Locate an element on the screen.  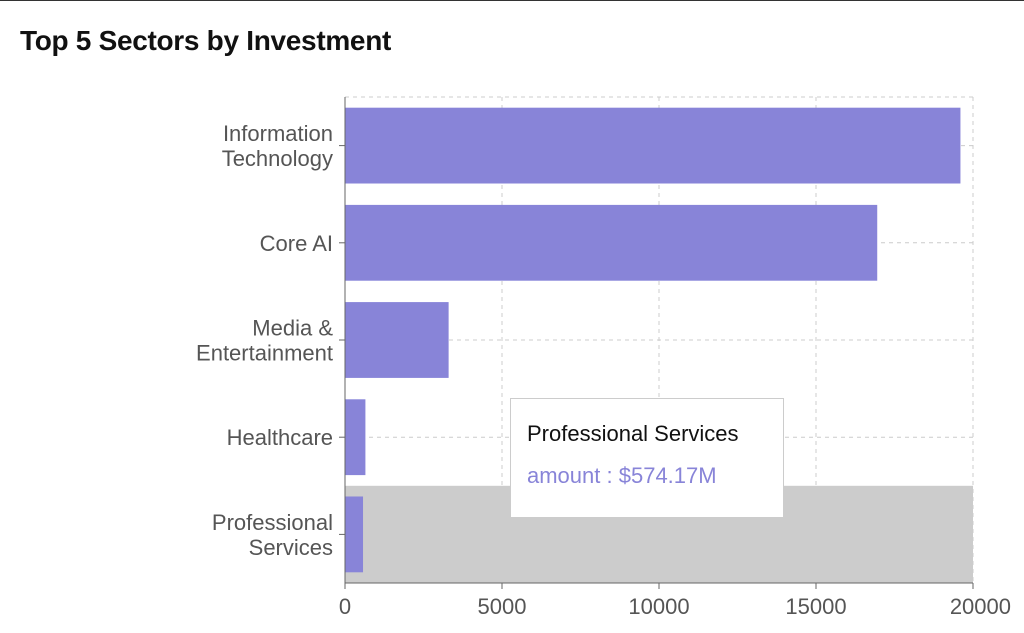
y-tick-label-line: Technology is located at coordinates (277, 158).